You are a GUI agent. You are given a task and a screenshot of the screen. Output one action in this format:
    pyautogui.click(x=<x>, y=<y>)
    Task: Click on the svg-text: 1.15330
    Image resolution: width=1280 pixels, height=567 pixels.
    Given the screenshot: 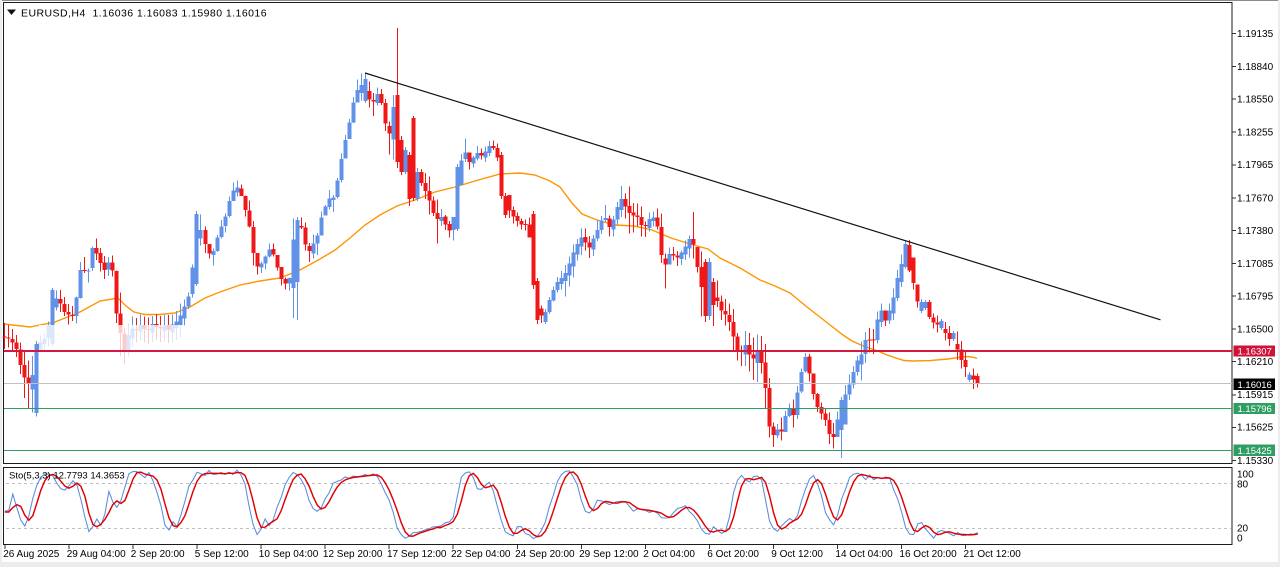 What is the action you would take?
    pyautogui.click(x=1255, y=461)
    